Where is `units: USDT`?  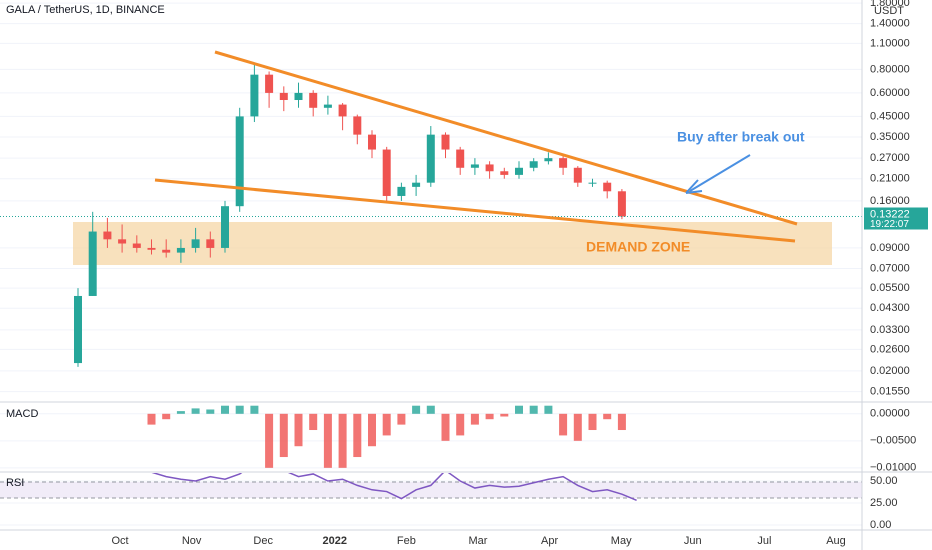
units: USDT is located at coordinates (889, 11).